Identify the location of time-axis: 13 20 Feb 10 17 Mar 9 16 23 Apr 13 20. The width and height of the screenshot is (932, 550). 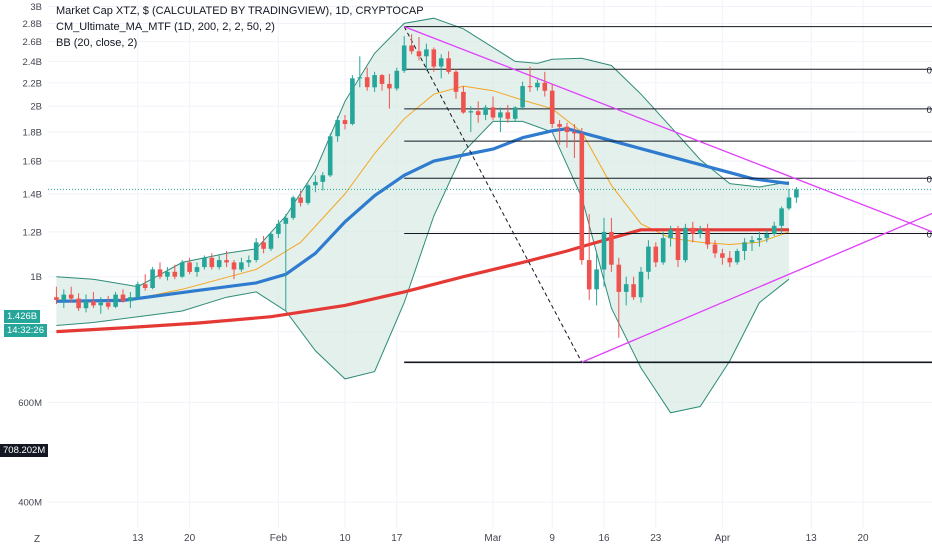
(500, 538).